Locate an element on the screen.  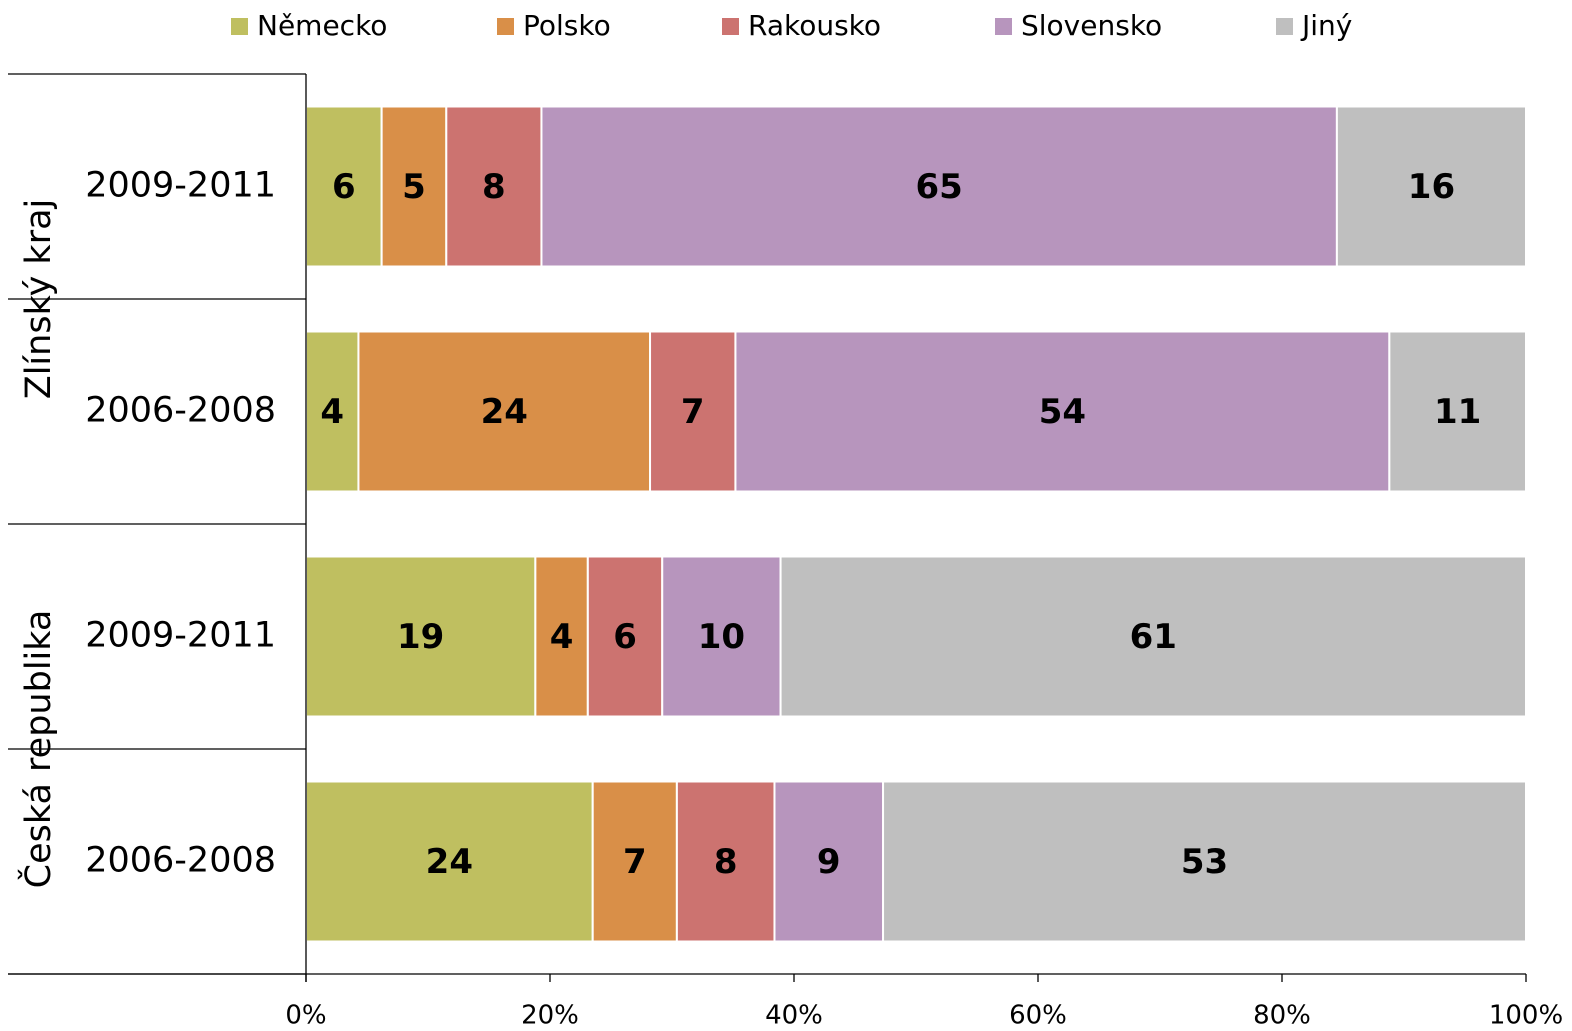
x-tick-label: 0% is located at coordinates (305, 1016).